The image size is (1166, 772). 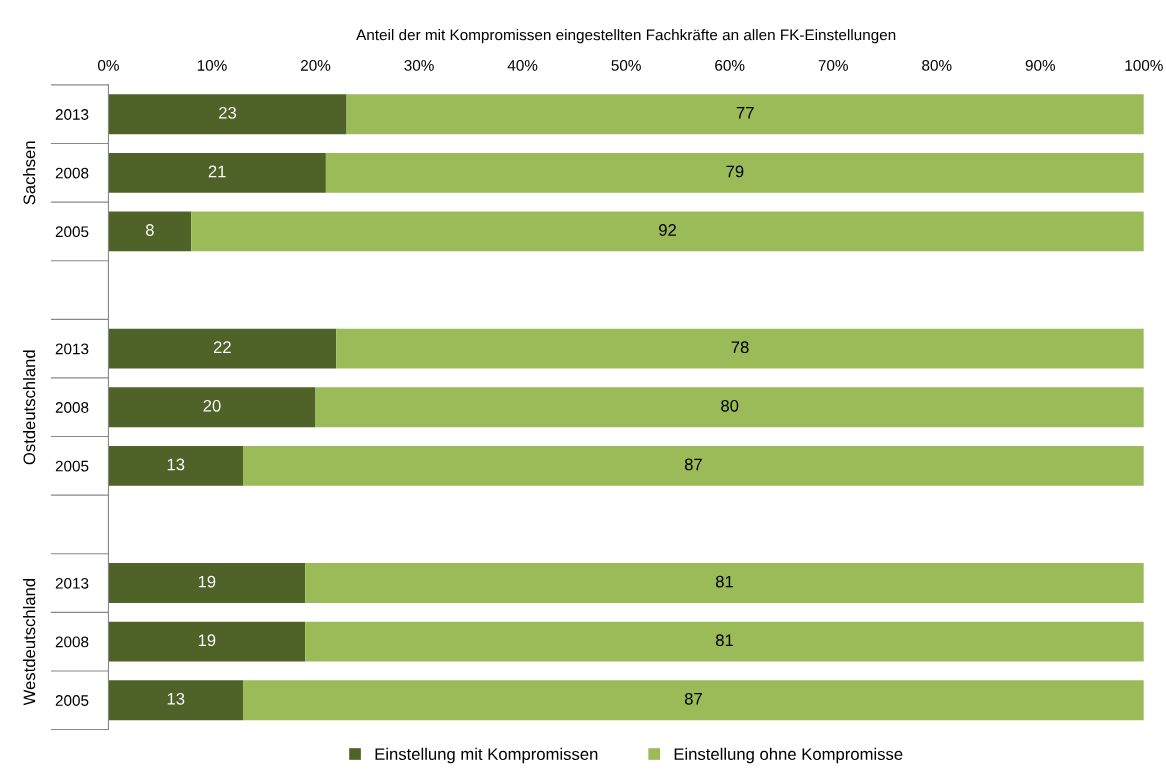 I want to click on data-label: 8, so click(x=149, y=230).